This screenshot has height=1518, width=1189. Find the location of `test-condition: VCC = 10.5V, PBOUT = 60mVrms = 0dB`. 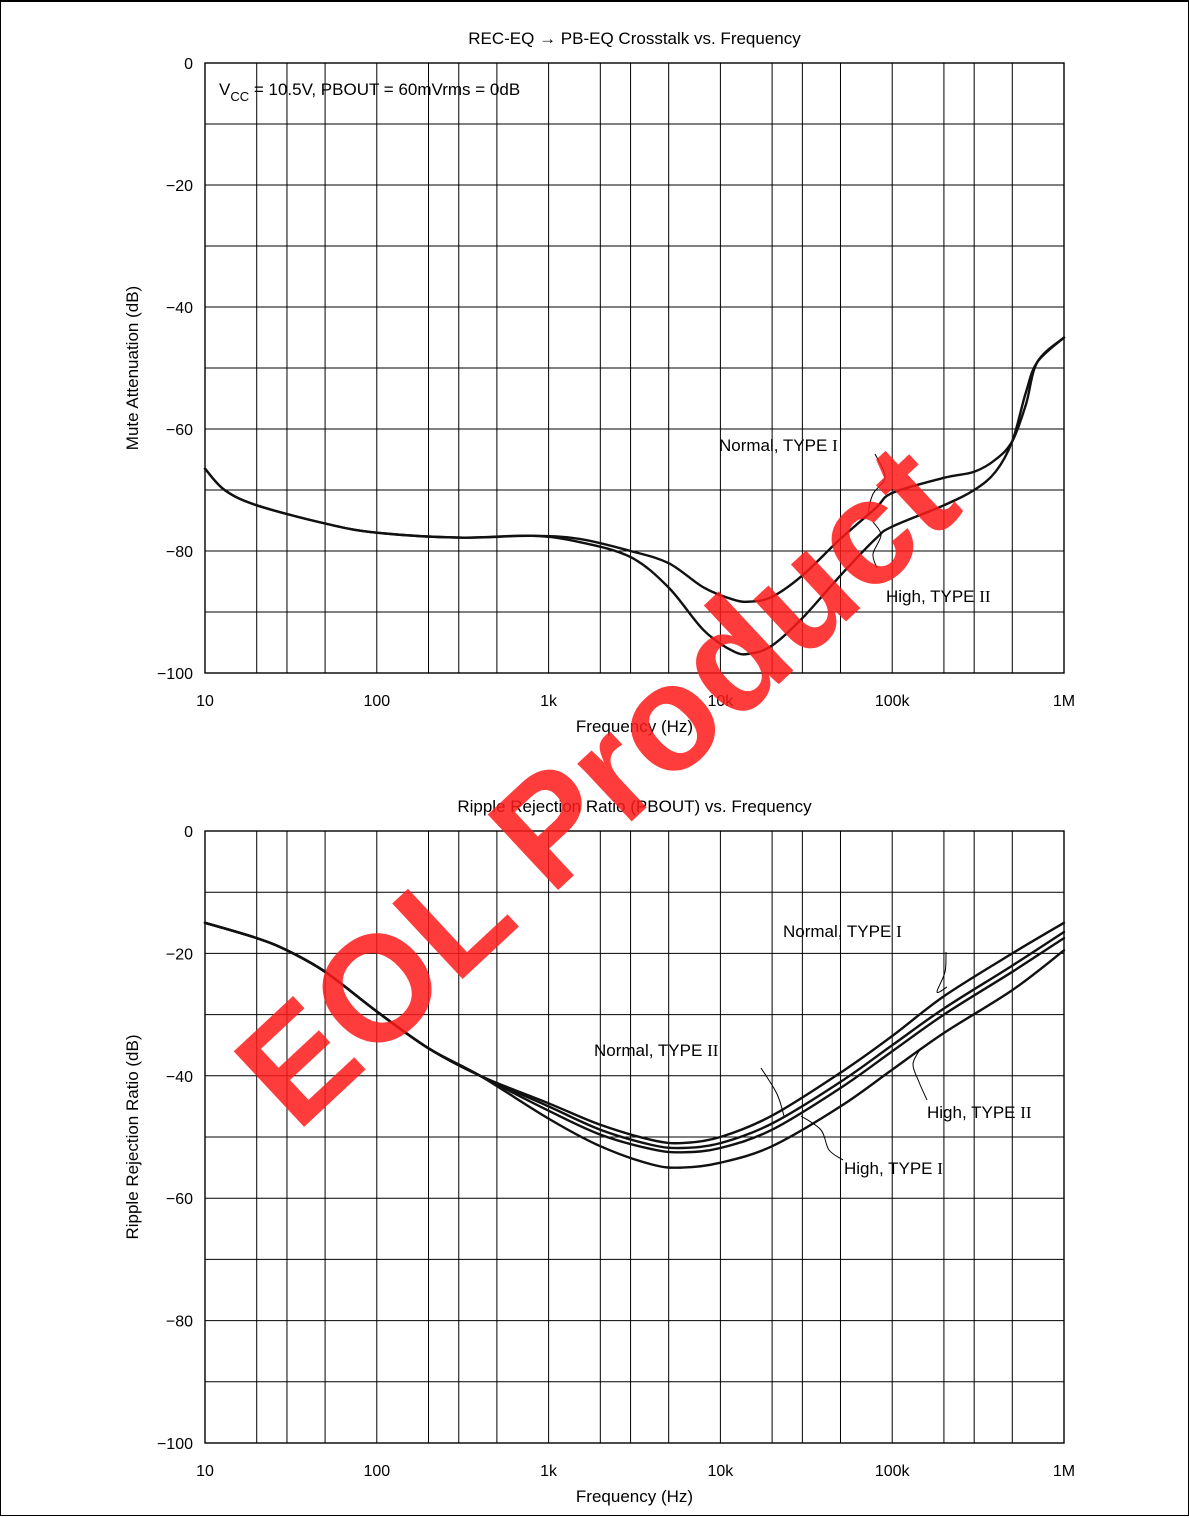

test-condition: VCC = 10.5V, PBOUT = 60mVrms = 0dB is located at coordinates (369, 92).